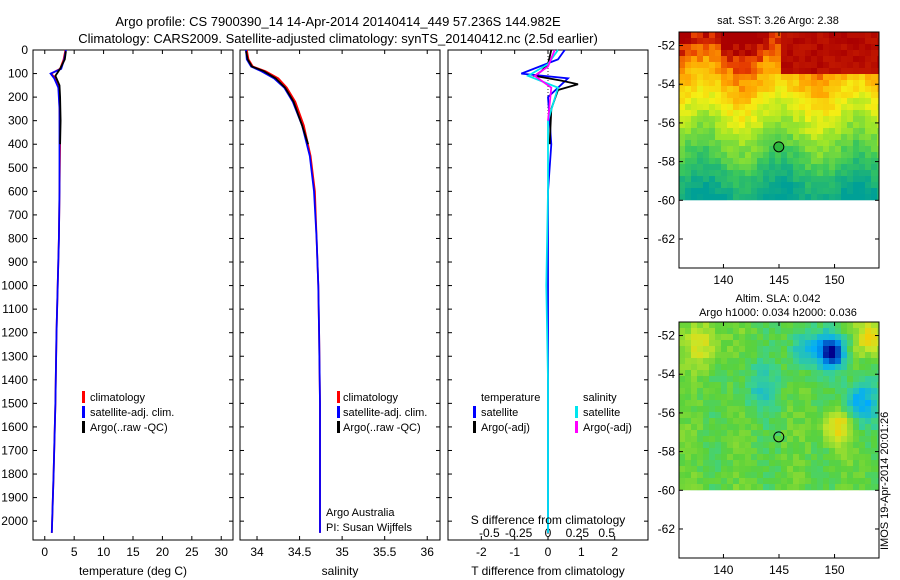 Image resolution: width=900 pixels, height=580 pixels. What do you see at coordinates (104, 552) in the screenshot?
I see `x-tick-label: 10` at bounding box center [104, 552].